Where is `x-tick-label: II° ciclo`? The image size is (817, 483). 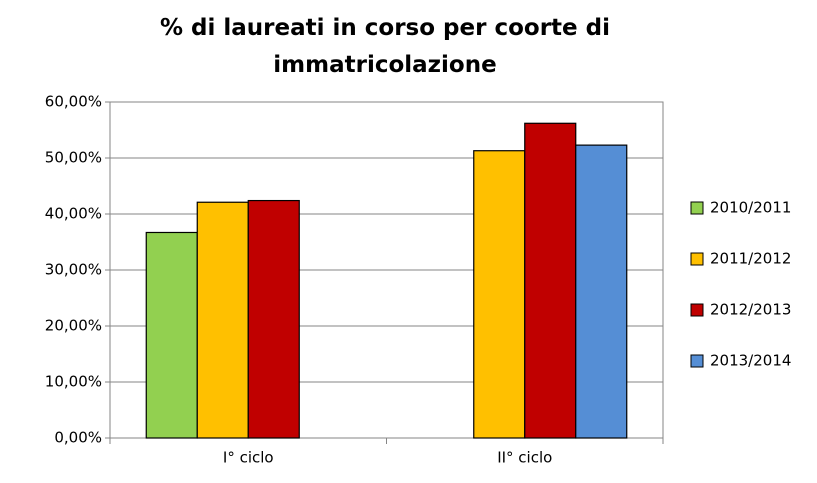 x-tick-label: II° ciclo is located at coordinates (524, 458).